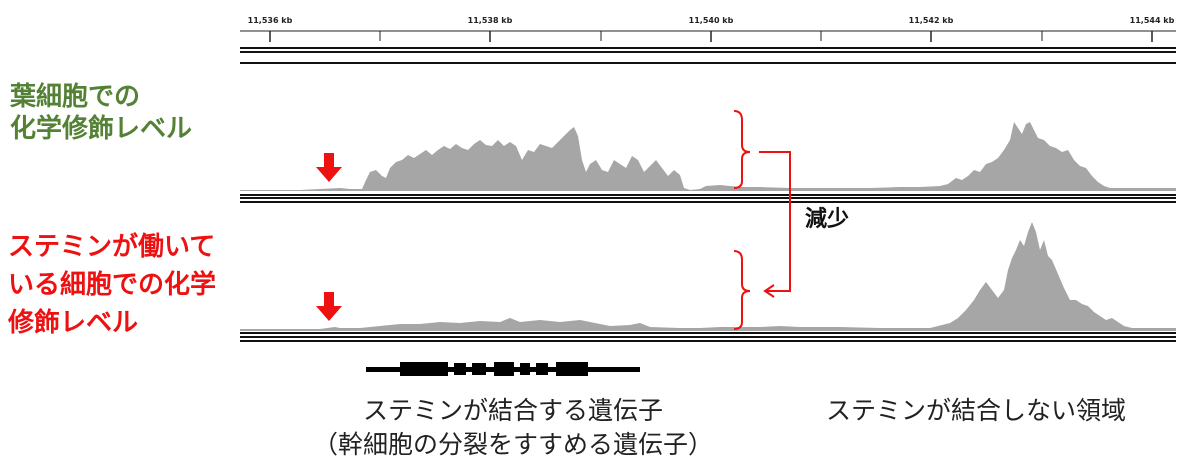  Describe the element at coordinates (270, 20) in the screenshot. I see `axis-tick-label: 11,536 kb` at that location.